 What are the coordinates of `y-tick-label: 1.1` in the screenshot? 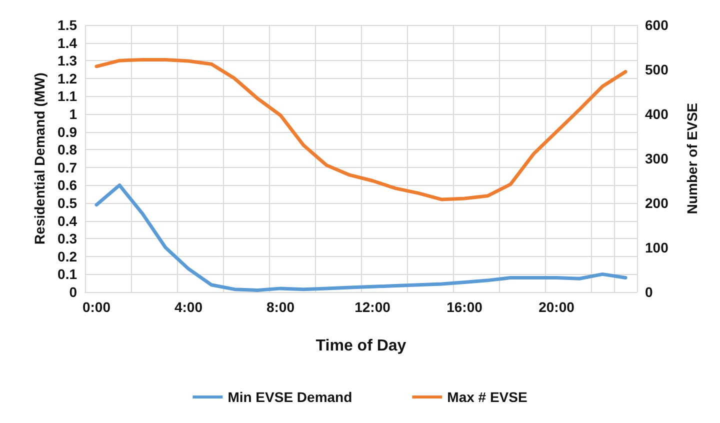 It's located at (68, 96).